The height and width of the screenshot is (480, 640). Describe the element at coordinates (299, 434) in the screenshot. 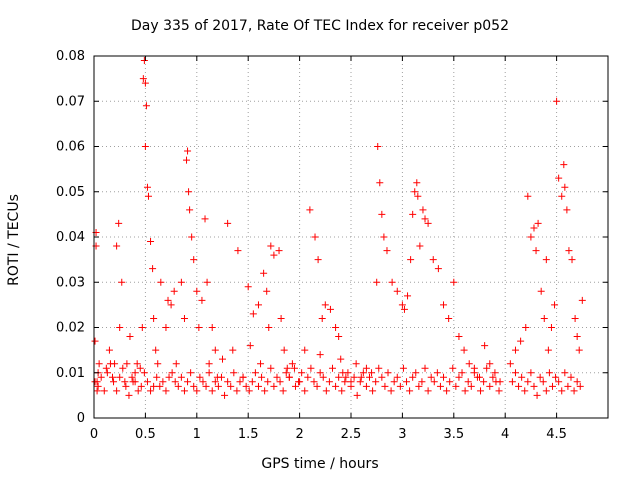

I see `x-tick-label: 2` at that location.